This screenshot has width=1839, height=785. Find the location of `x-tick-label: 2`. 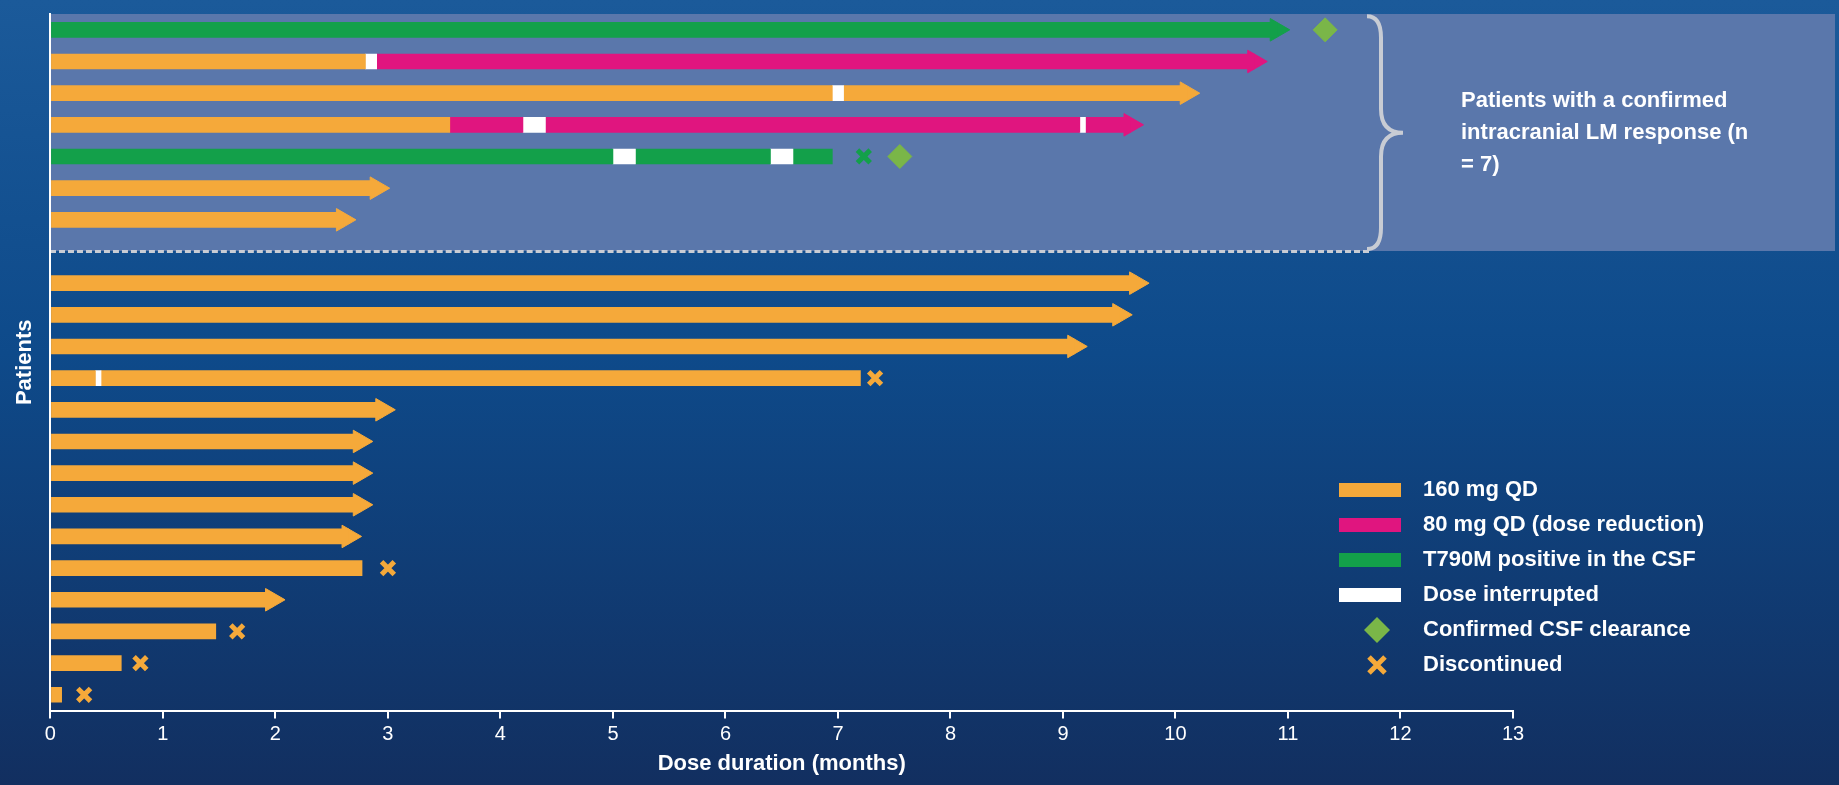

x-tick-label: 2 is located at coordinates (275, 733).